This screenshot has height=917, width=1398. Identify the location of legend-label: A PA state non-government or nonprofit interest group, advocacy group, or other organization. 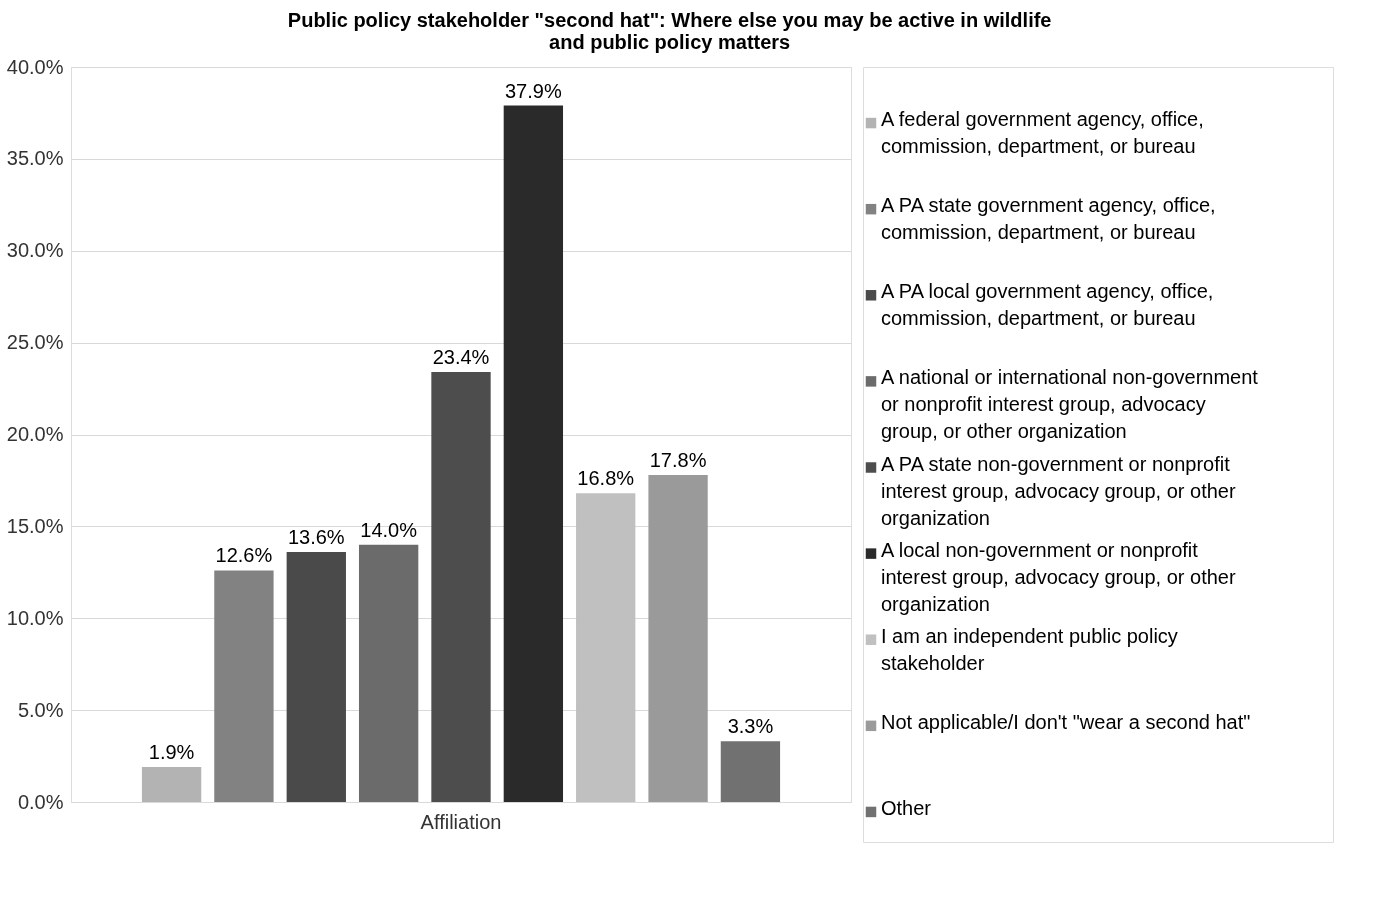
(1058, 490).